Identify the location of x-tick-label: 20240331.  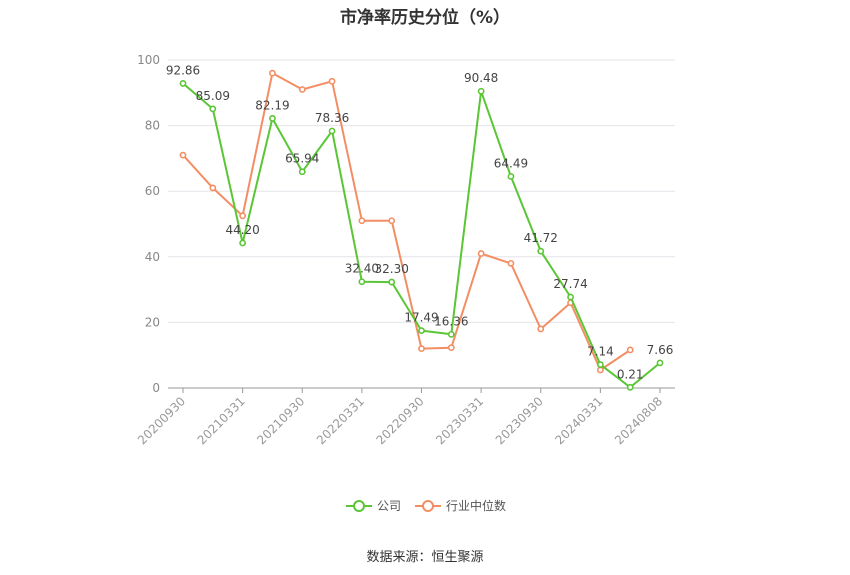
(578, 420).